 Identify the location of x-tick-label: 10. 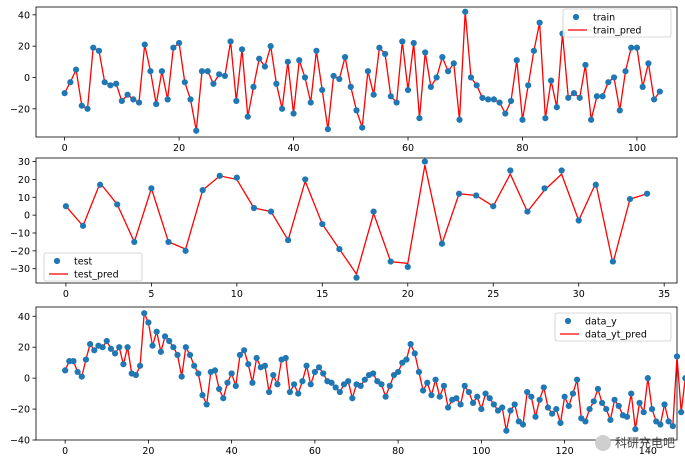
(237, 294).